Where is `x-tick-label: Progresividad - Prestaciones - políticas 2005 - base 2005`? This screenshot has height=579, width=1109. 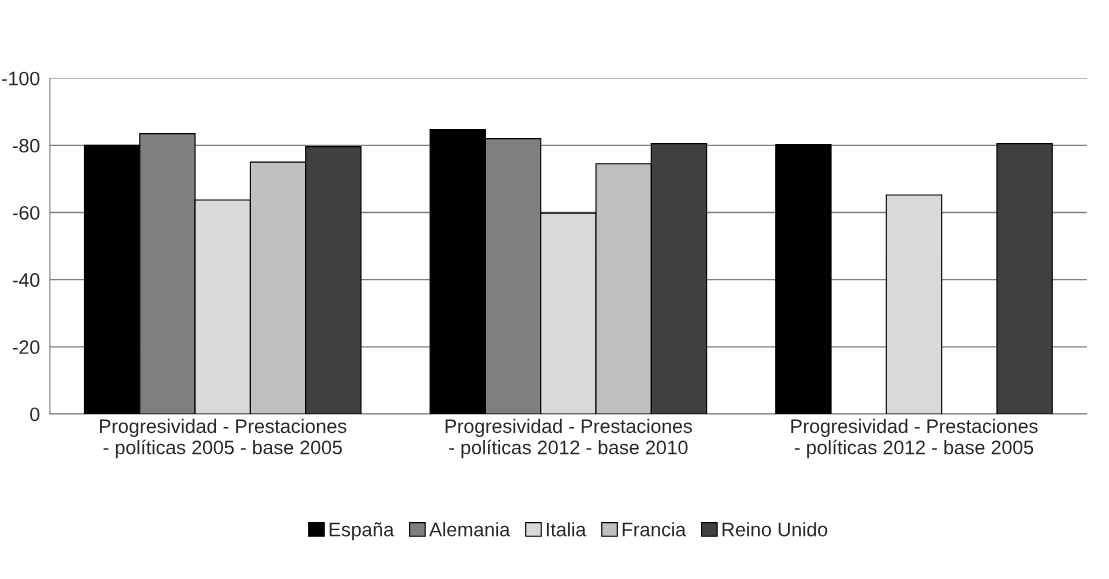
x-tick-label: Progresividad - Prestaciones - políticas 2005 - base 2005 is located at coordinates (223, 438).